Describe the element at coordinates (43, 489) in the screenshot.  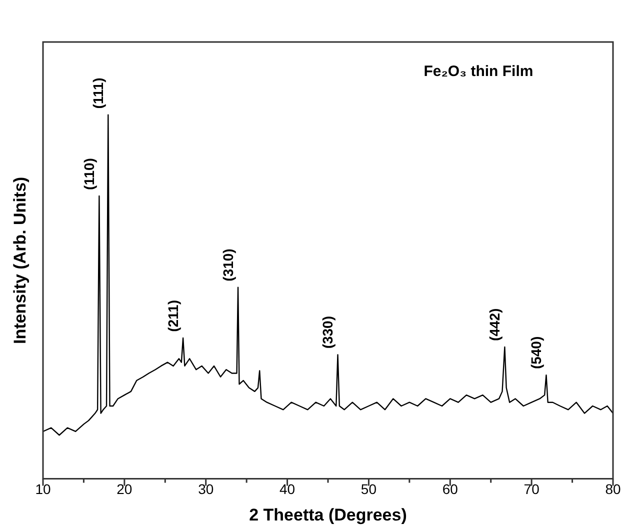
I see `x-tick-label: 10` at that location.